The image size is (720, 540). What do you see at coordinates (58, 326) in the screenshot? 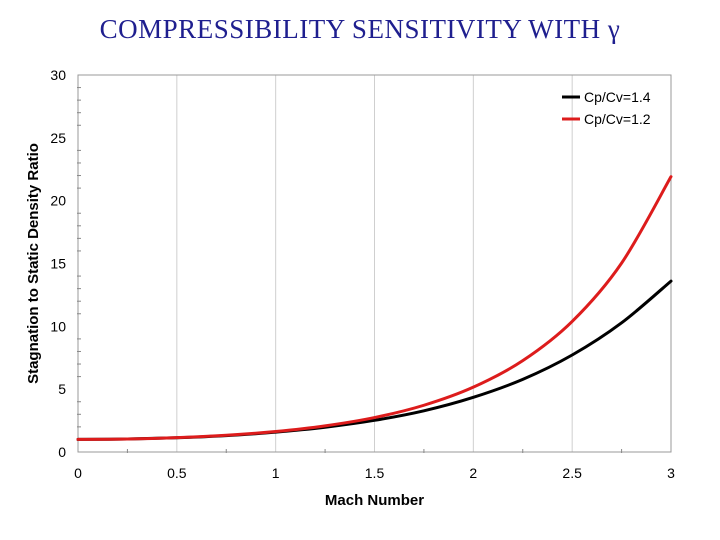
I see `y-tick-label: 10` at bounding box center [58, 326].